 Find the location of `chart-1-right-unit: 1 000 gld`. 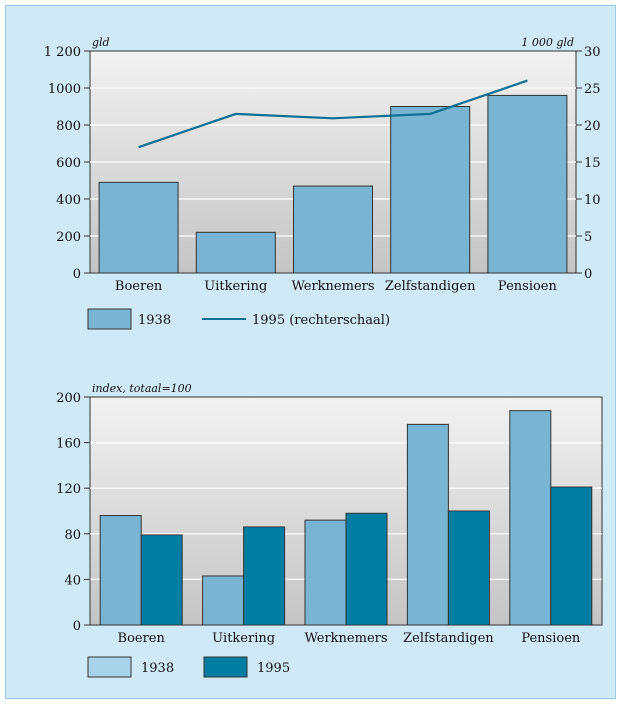

chart-1-right-unit: 1 000 gld is located at coordinates (547, 42).